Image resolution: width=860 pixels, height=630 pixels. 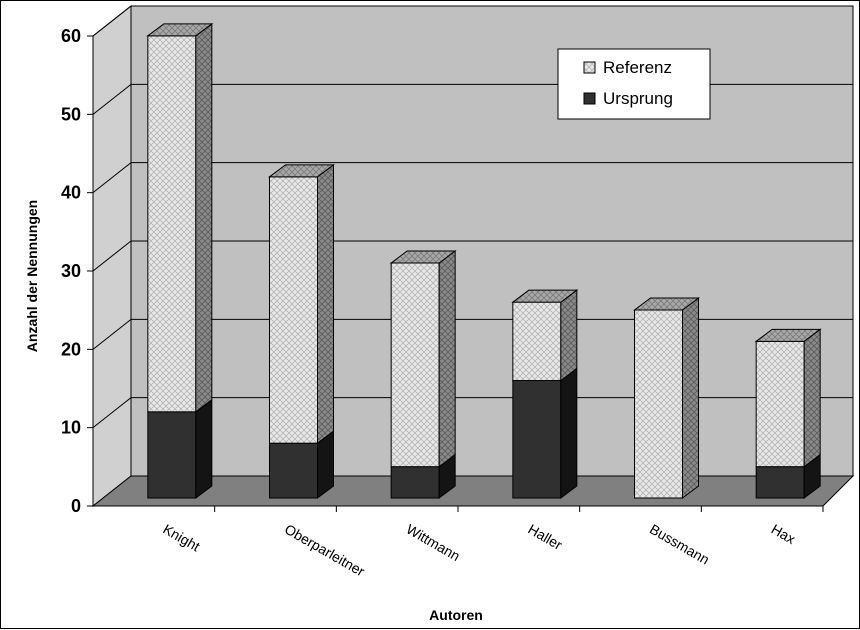 What do you see at coordinates (71, 428) in the screenshot?
I see `y-tick-label: 10` at bounding box center [71, 428].